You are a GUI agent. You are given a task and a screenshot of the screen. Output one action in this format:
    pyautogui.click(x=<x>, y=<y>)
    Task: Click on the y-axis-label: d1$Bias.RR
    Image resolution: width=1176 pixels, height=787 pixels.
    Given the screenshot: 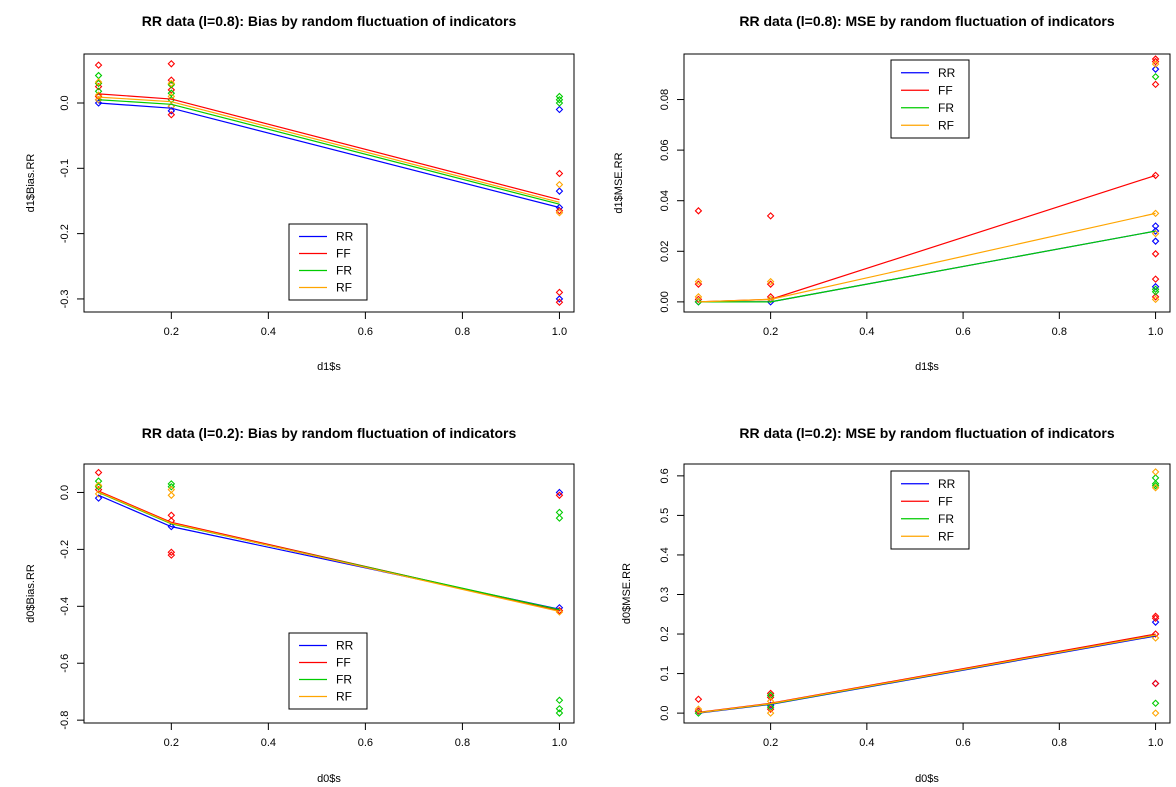 What is the action you would take?
    pyautogui.click(x=31, y=183)
    